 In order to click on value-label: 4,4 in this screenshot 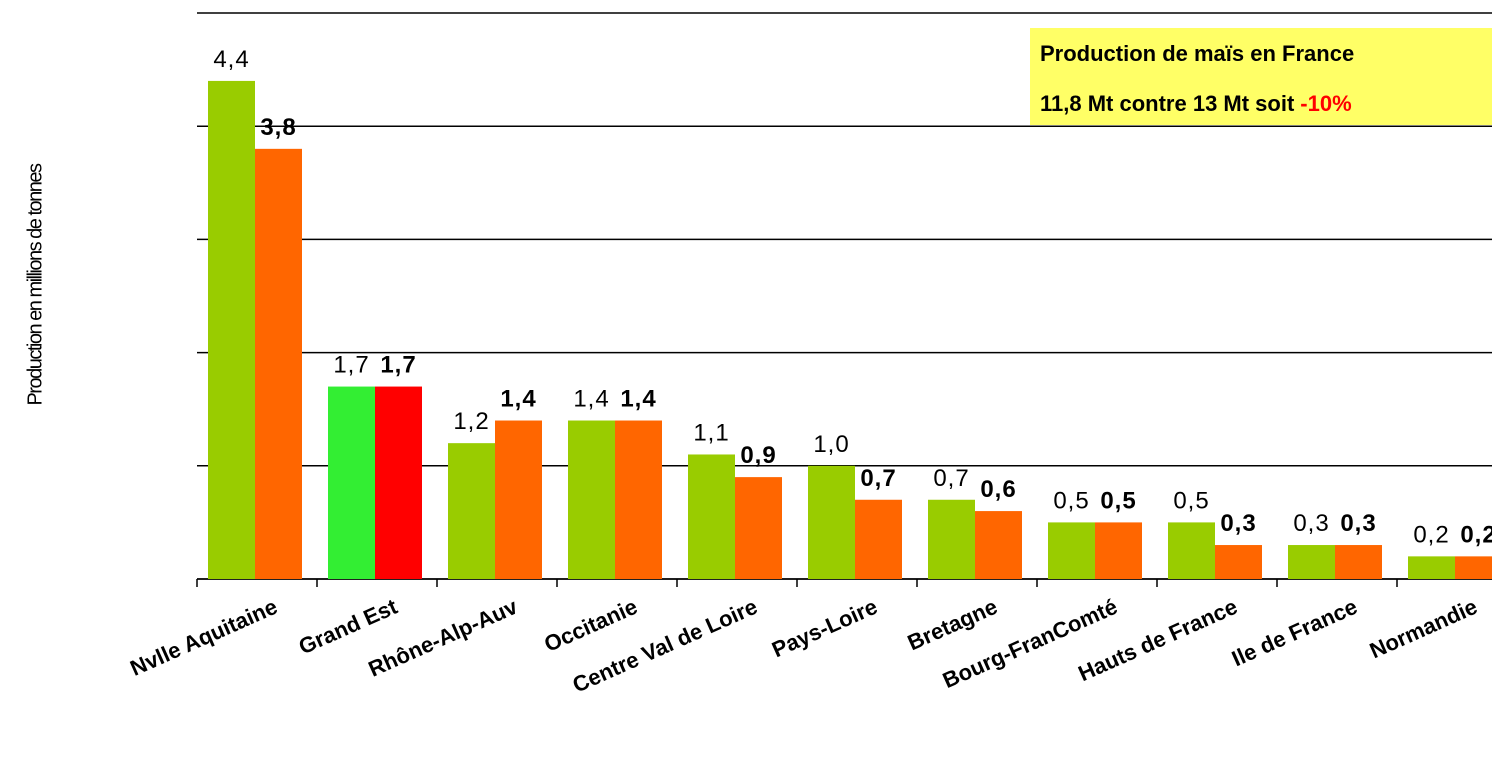, I will do `click(231, 59)`.